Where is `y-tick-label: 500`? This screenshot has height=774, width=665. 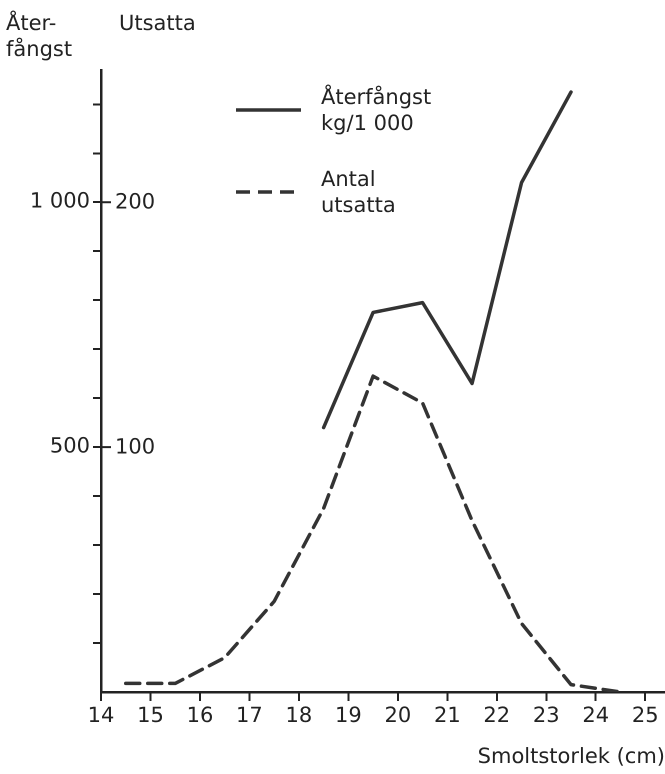
y-tick-label: 500 is located at coordinates (70, 446).